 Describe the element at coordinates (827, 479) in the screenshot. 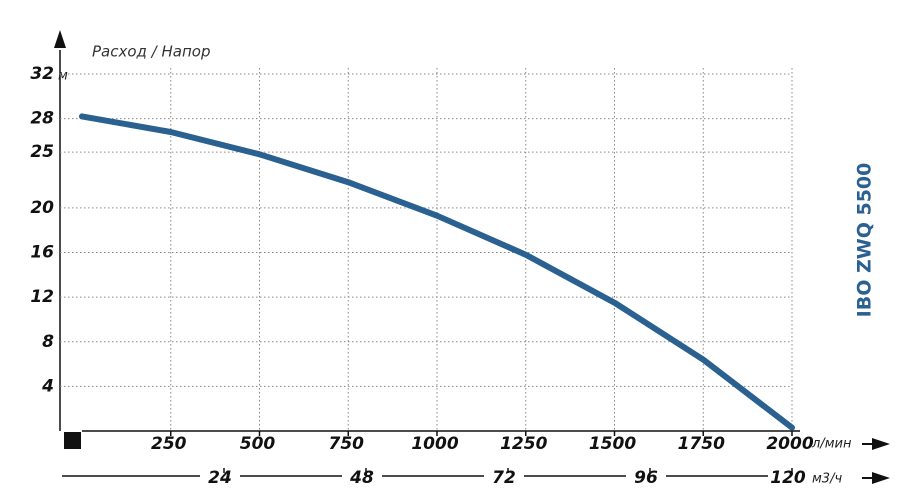

I see `x2-unit: м3/ч` at that location.